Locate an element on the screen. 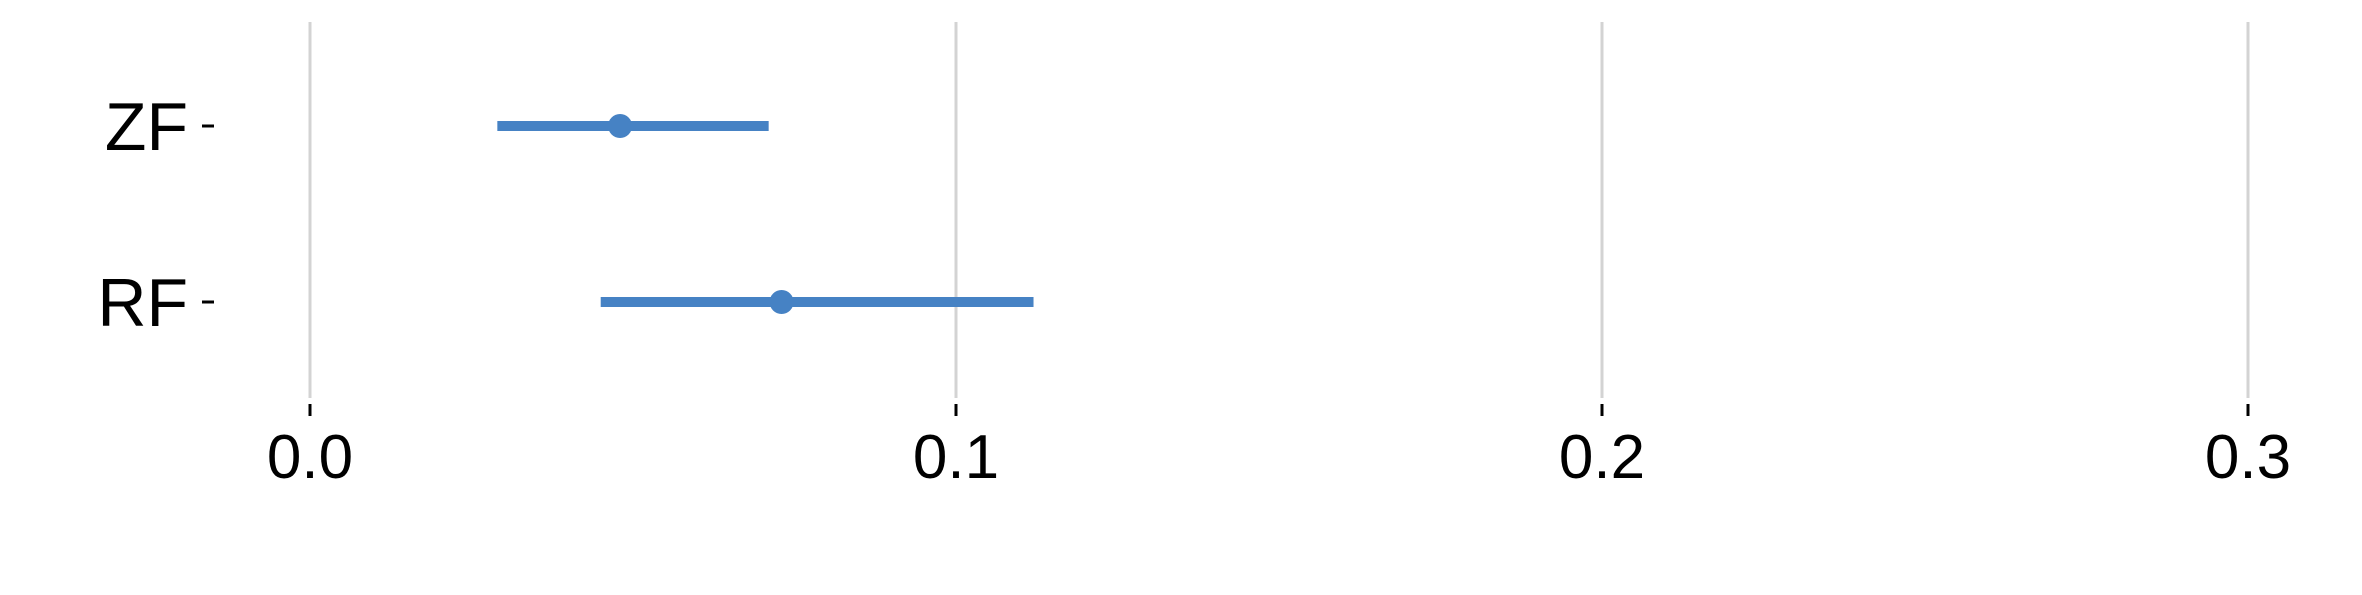 This screenshot has height=595, width=2362. y-axis: ZF RF is located at coordinates (155, 215).